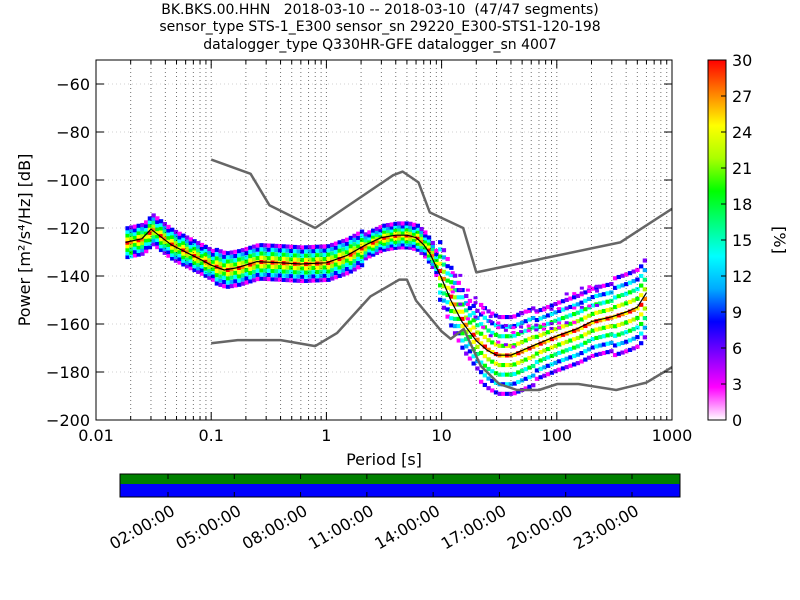 The height and width of the screenshot is (600, 800). What do you see at coordinates (68, 372) in the screenshot?
I see `y-tick-label: −180` at bounding box center [68, 372].